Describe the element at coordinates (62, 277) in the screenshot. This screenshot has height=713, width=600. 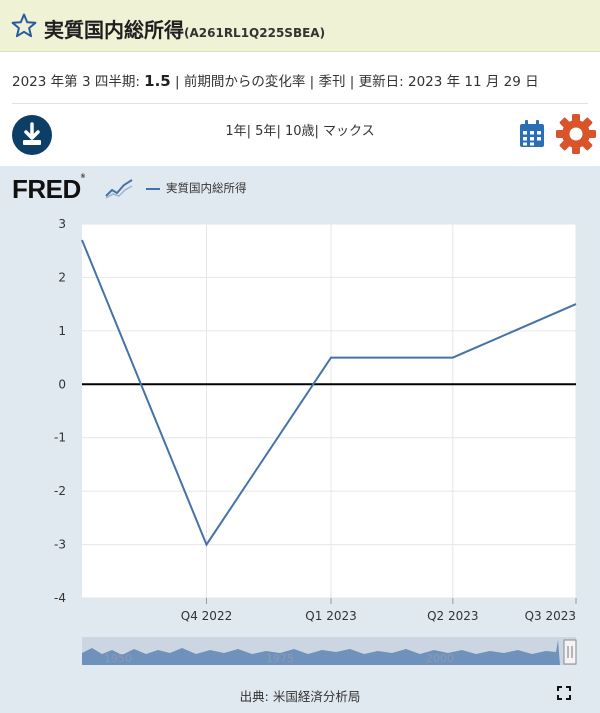
I see `y-tick-label: 2` at that location.